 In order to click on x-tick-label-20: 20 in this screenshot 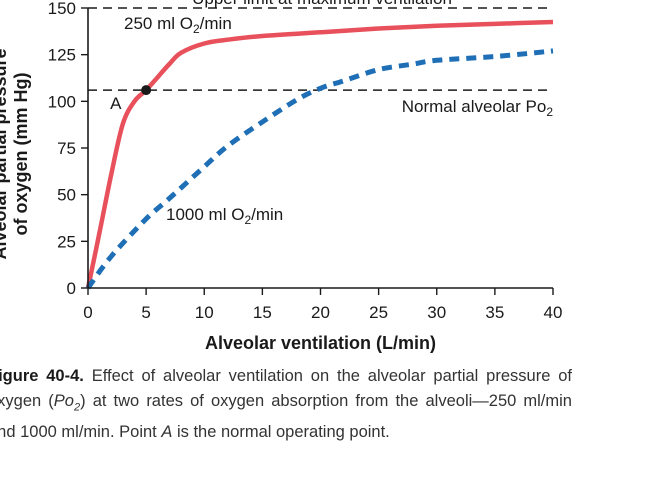, I will do `click(320, 312)`.